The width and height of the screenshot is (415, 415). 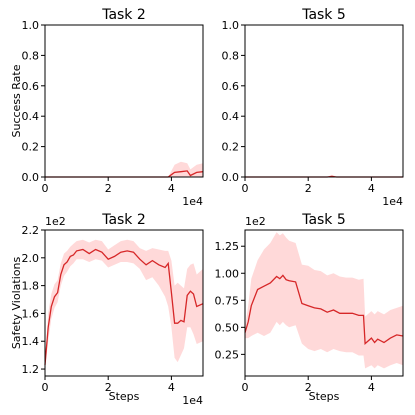 I want to click on y-tick-label-2-3: 1.8, so click(x=31, y=286).